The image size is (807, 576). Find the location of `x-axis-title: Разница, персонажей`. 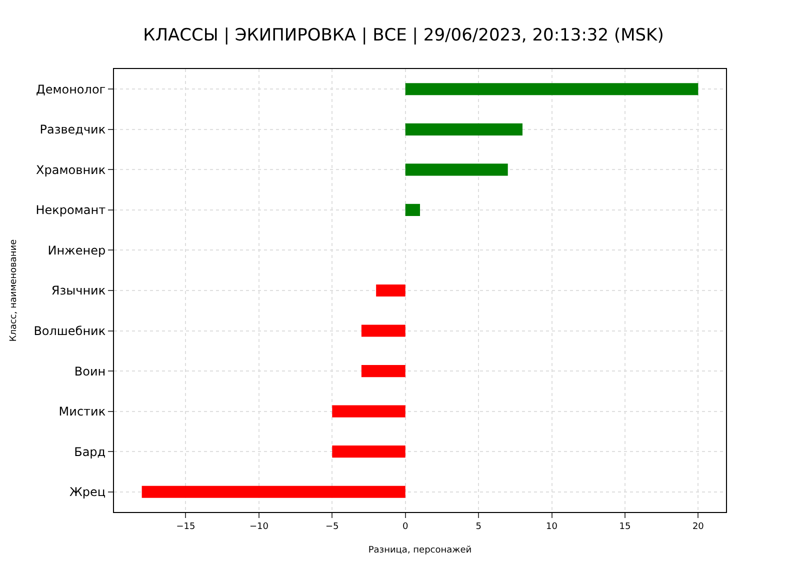

x-axis-title: Разница, персонажей is located at coordinates (420, 551).